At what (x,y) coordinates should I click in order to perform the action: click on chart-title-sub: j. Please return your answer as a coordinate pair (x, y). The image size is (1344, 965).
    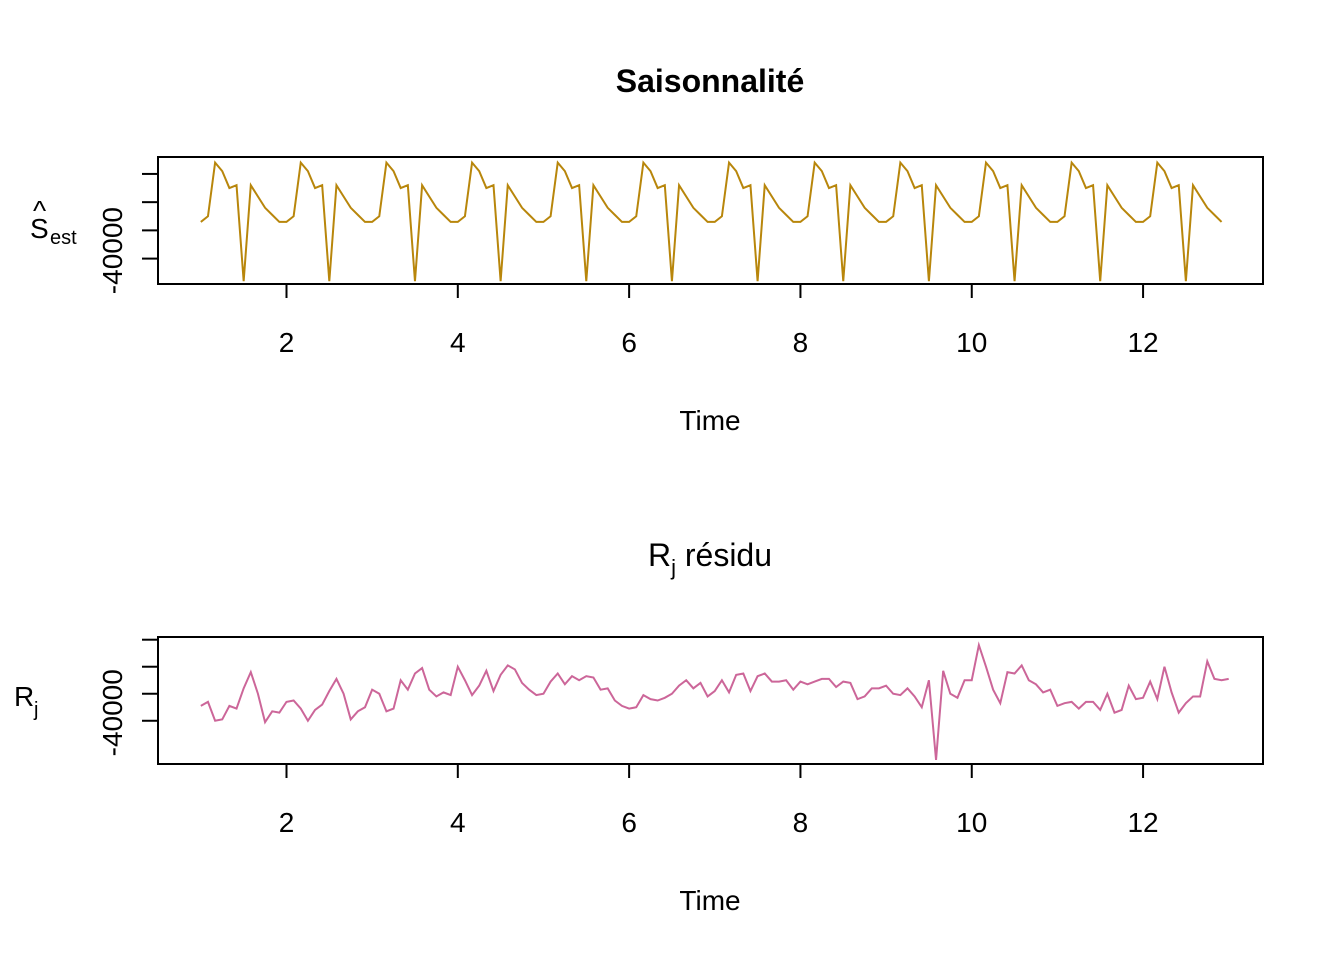
    Looking at the image, I should click on (673, 567).